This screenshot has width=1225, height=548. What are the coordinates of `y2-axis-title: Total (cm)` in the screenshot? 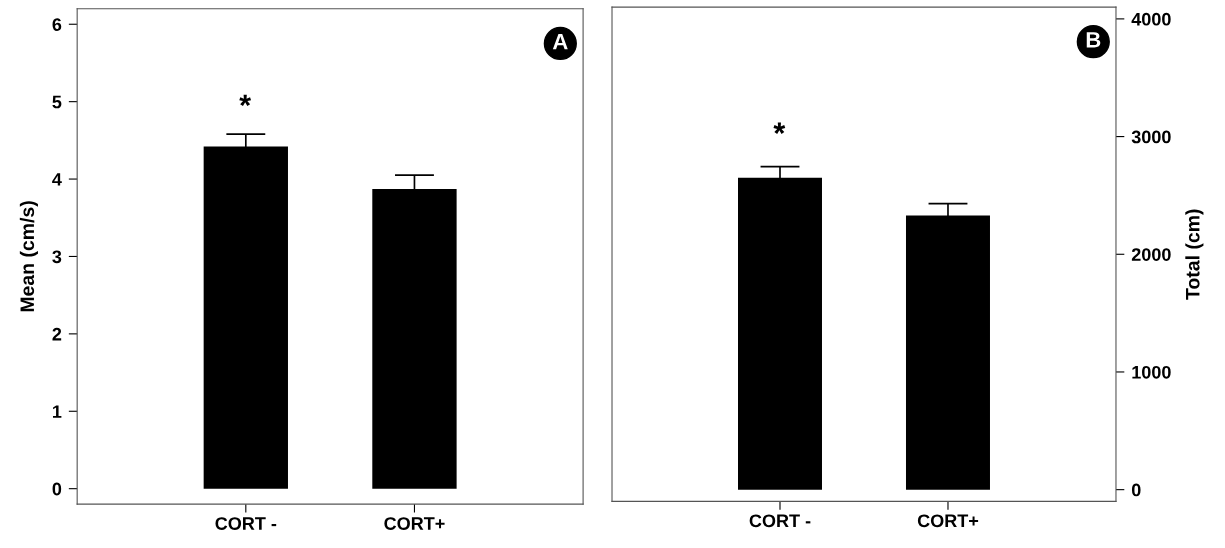 It's located at (1194, 254).